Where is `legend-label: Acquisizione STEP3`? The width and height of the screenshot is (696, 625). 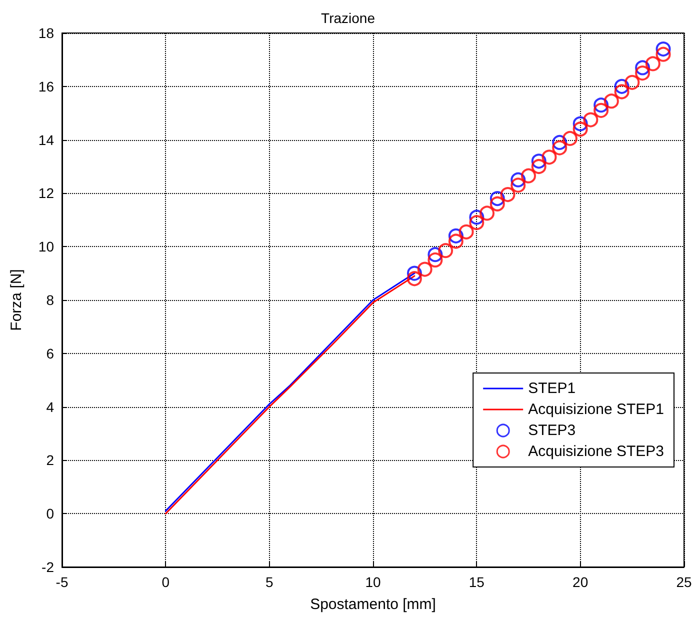 legend-label: Acquisizione STEP3 is located at coordinates (596, 451).